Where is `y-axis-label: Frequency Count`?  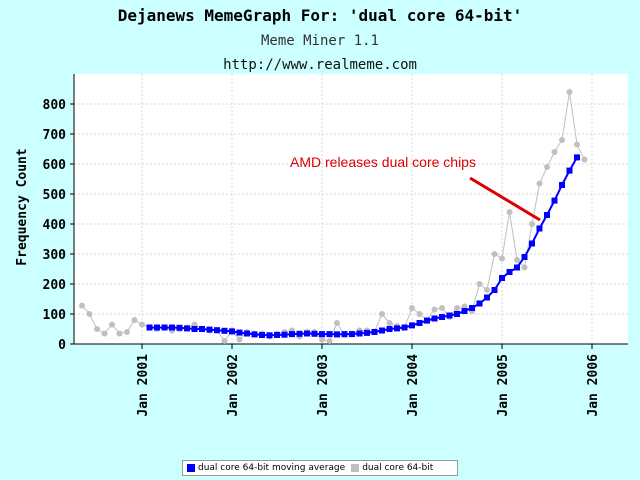
y-axis-label: Frequency Count is located at coordinates (22, 206).